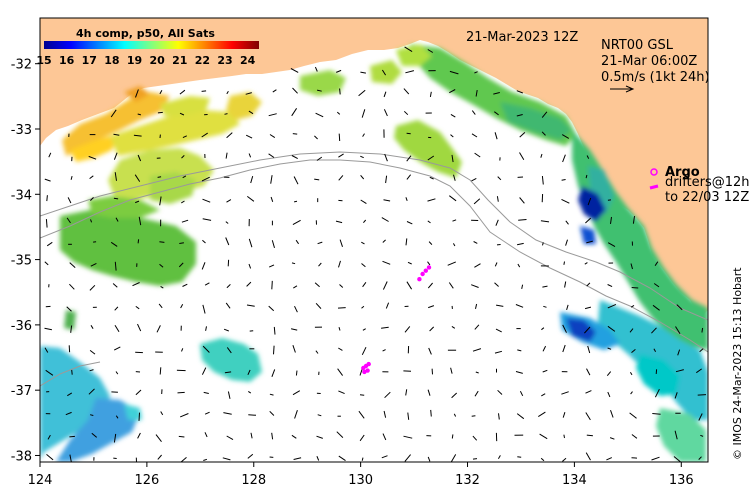 This screenshot has height=496, width=750. Describe the element at coordinates (622, 89) in the screenshot. I see `scale-arrow` at that location.